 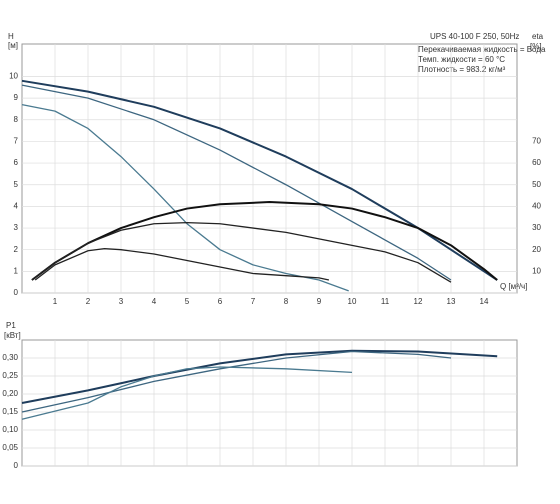 I want to click on x-tick-label: 3, so click(x=121, y=301).